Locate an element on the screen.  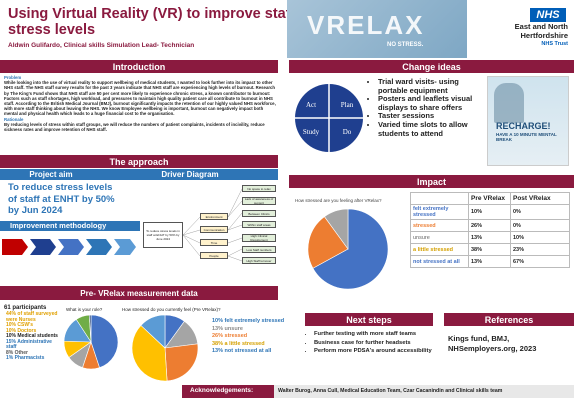
row-label: unsure is located at coordinates (439, 237).